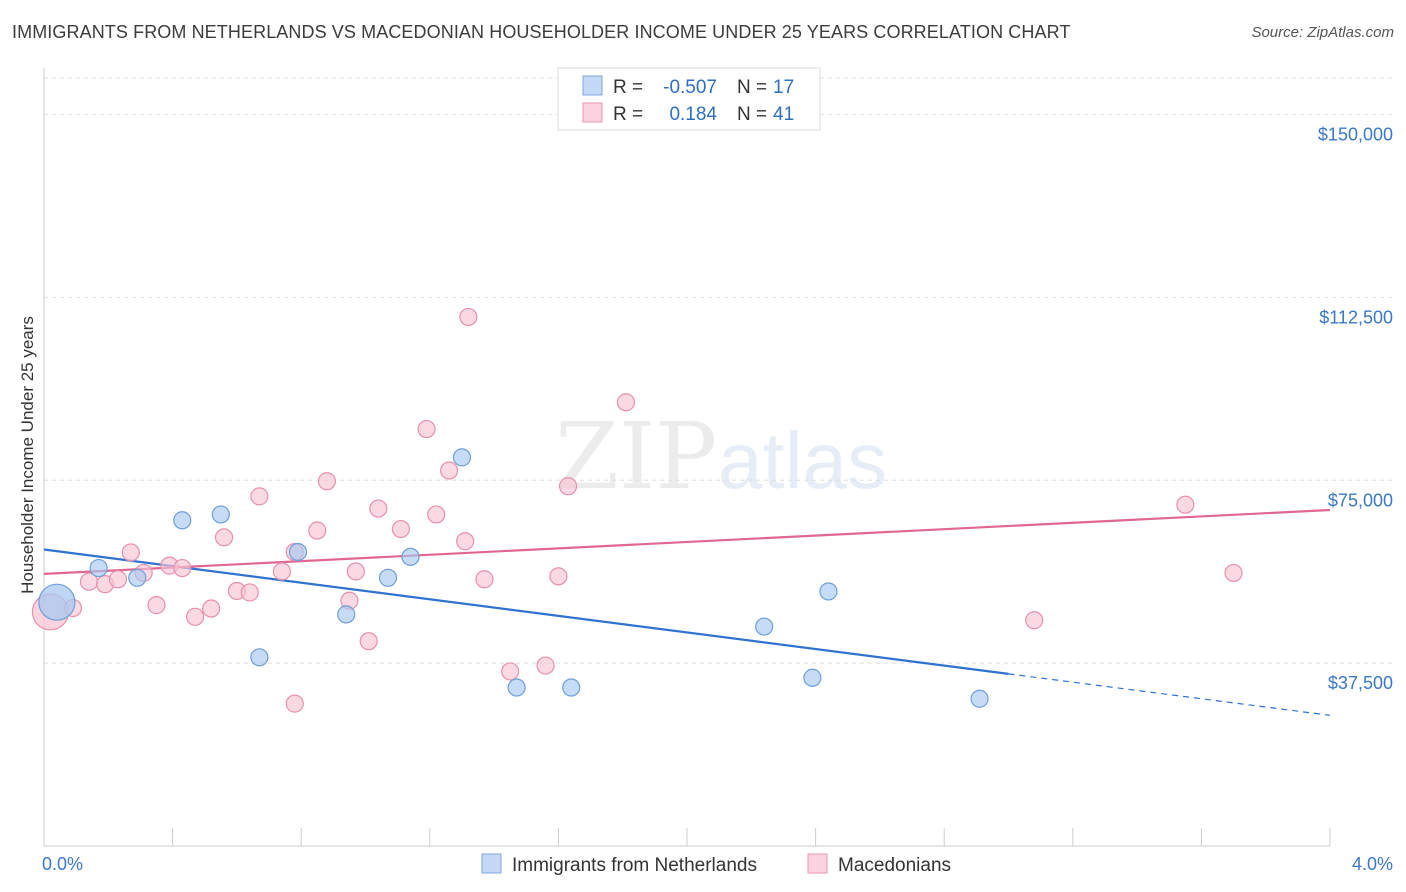 Image resolution: width=1406 pixels, height=892 pixels. What do you see at coordinates (491, 863) in the screenshot?
I see `bottom-legend-swatch-netherlands` at bounding box center [491, 863].